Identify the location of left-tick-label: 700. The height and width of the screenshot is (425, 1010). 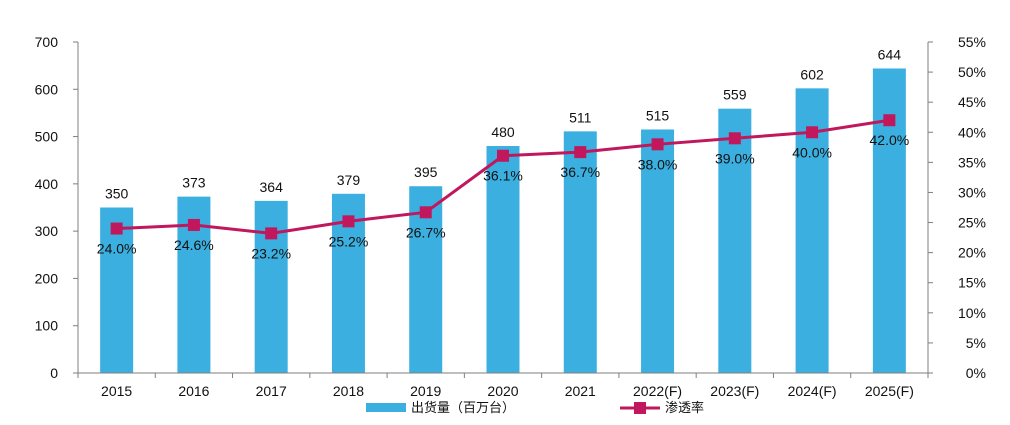
(47, 42).